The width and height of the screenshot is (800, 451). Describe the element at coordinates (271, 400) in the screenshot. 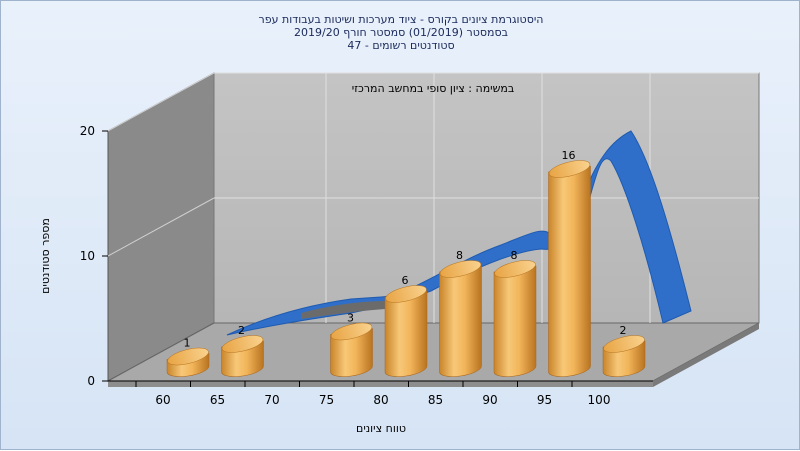

I see `x-tick-label: 70` at that location.